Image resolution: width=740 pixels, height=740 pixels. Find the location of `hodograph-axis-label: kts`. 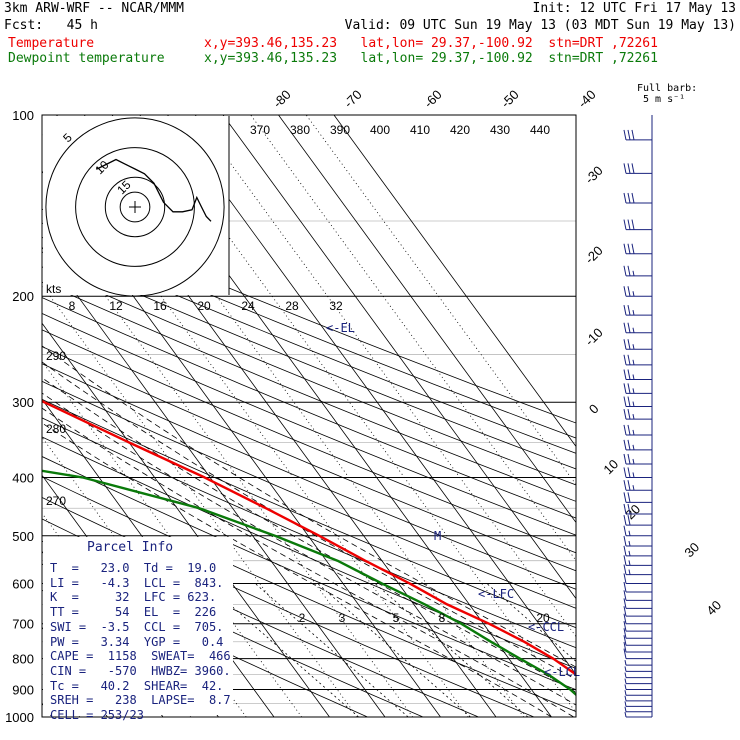

hodograph-axis-label: kts is located at coordinates (53, 289).